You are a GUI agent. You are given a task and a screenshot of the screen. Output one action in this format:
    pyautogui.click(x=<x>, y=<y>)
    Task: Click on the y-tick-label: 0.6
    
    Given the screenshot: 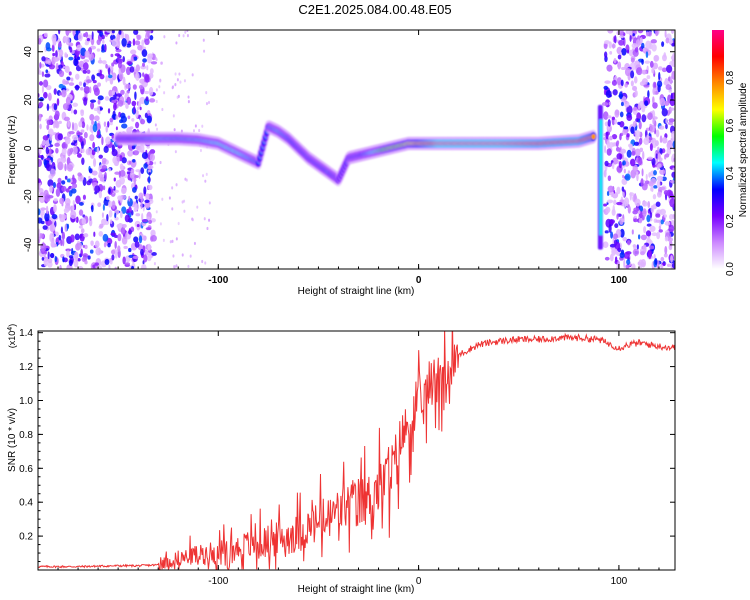 What is the action you would take?
    pyautogui.click(x=26, y=469)
    